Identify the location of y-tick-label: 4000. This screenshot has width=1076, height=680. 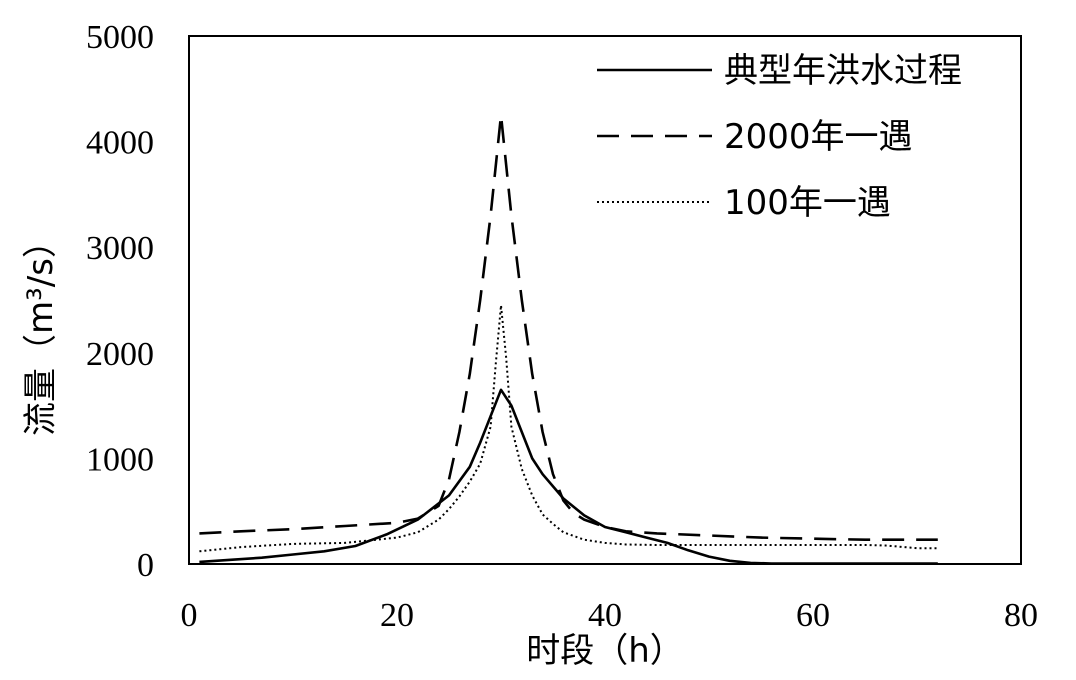
(120, 143).